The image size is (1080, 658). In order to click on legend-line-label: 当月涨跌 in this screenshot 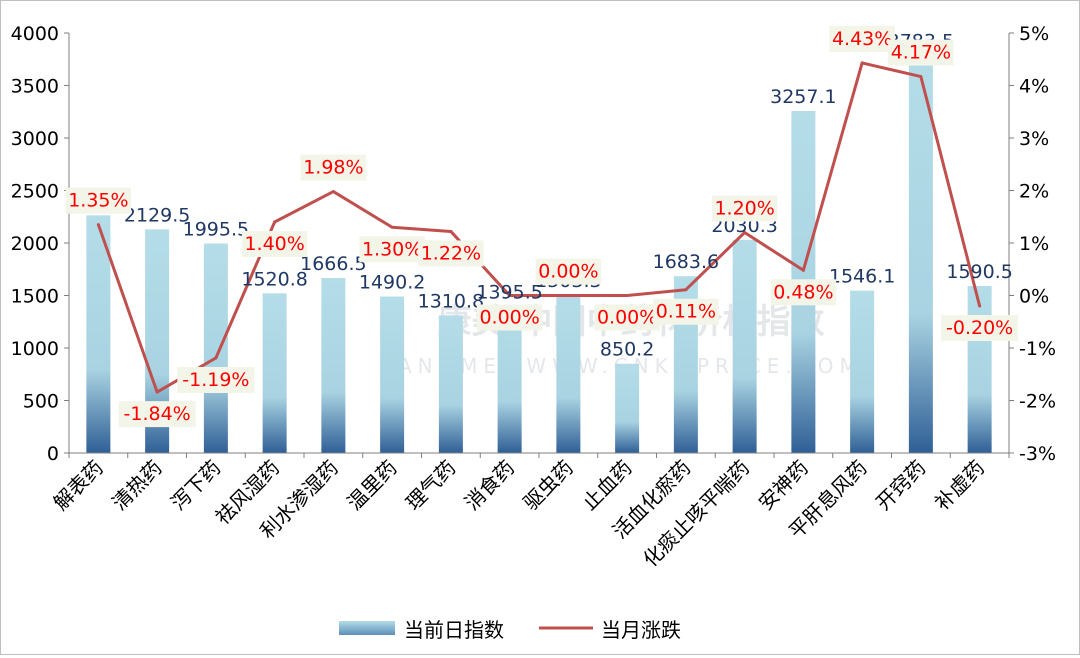, I will do `click(641, 630)`.